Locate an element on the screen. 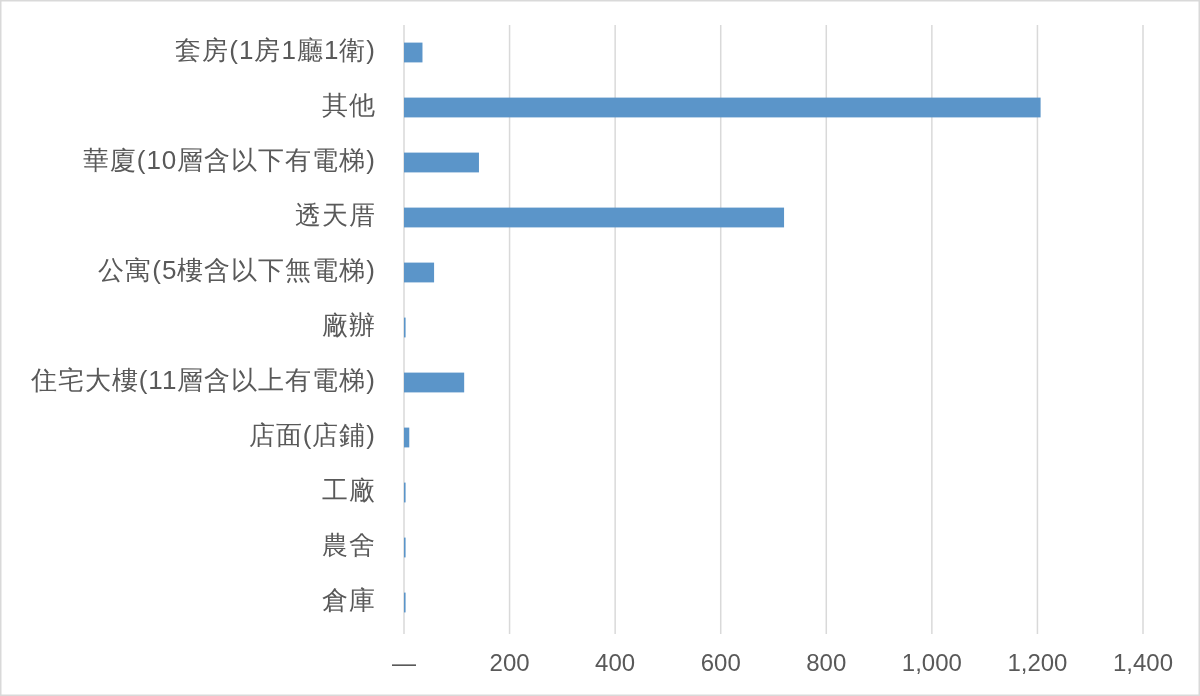  y-tick-label: 透天厝 is located at coordinates (335, 215).